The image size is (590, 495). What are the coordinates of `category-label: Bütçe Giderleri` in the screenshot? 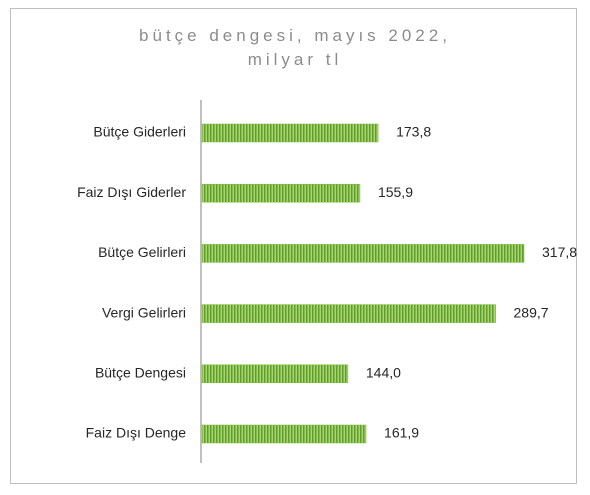 It's located at (139, 132).